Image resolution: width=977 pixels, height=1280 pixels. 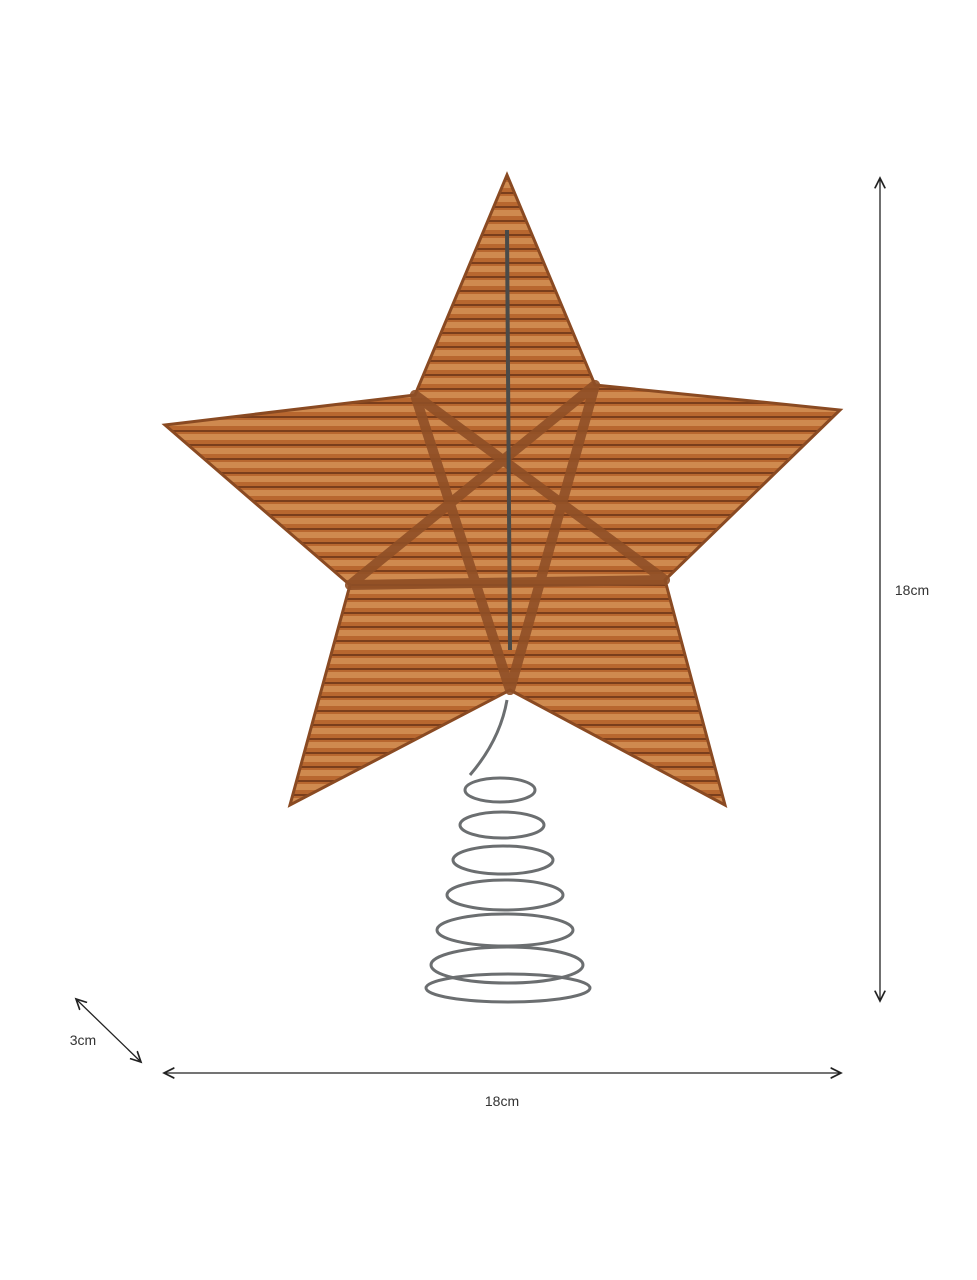 What do you see at coordinates (508, 851) in the screenshot?
I see `spring-coil` at bounding box center [508, 851].